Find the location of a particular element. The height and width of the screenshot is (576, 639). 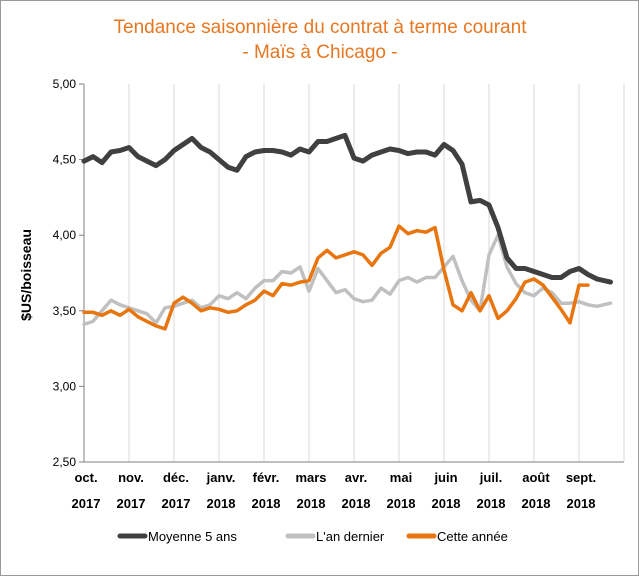

x-tick-label-month: déc. is located at coordinates (176, 477).